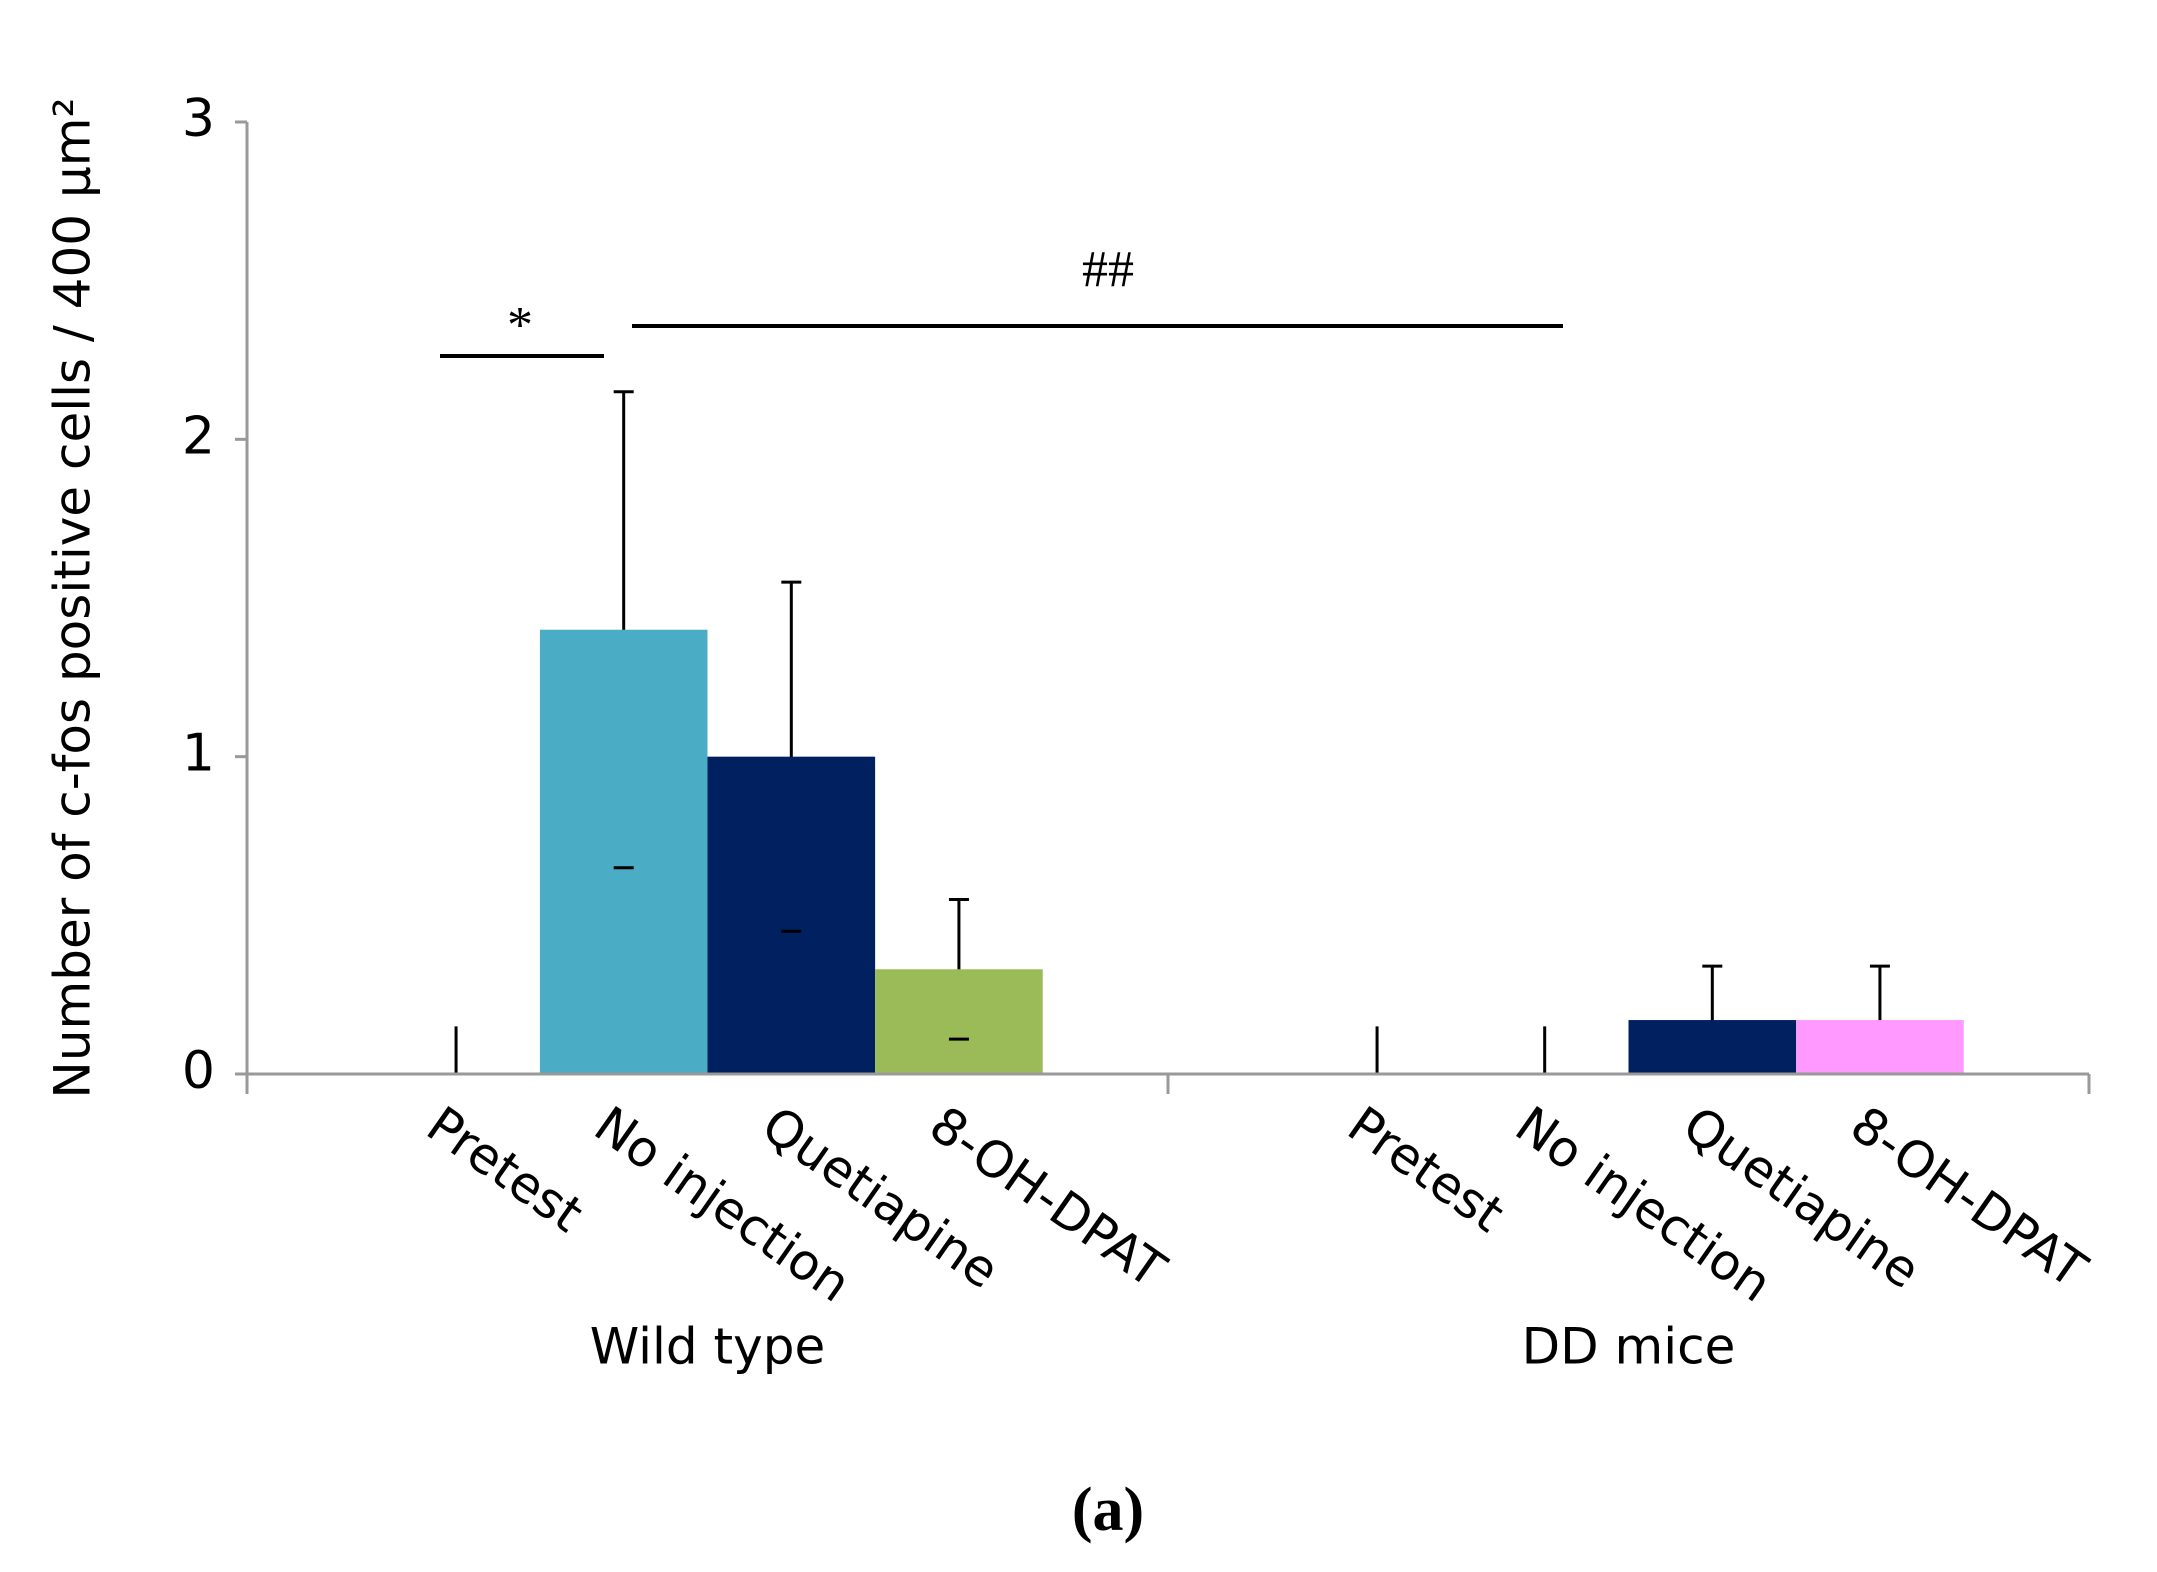 The width and height of the screenshot is (2157, 1572). I want to click on y-tick-label: 2, so click(198, 436).